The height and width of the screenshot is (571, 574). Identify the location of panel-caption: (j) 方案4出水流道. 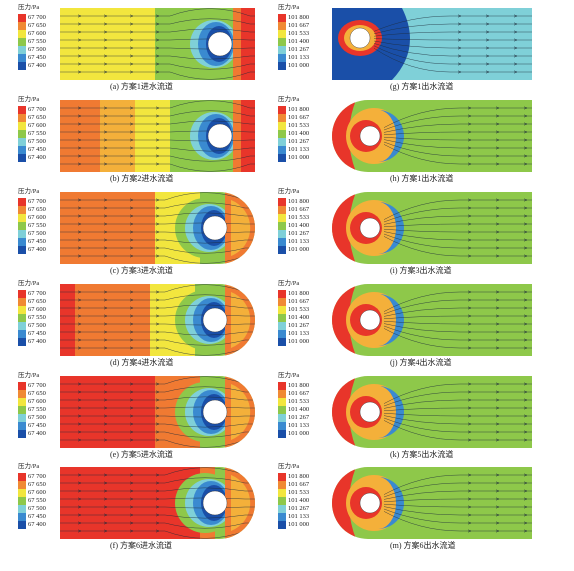
(421, 362).